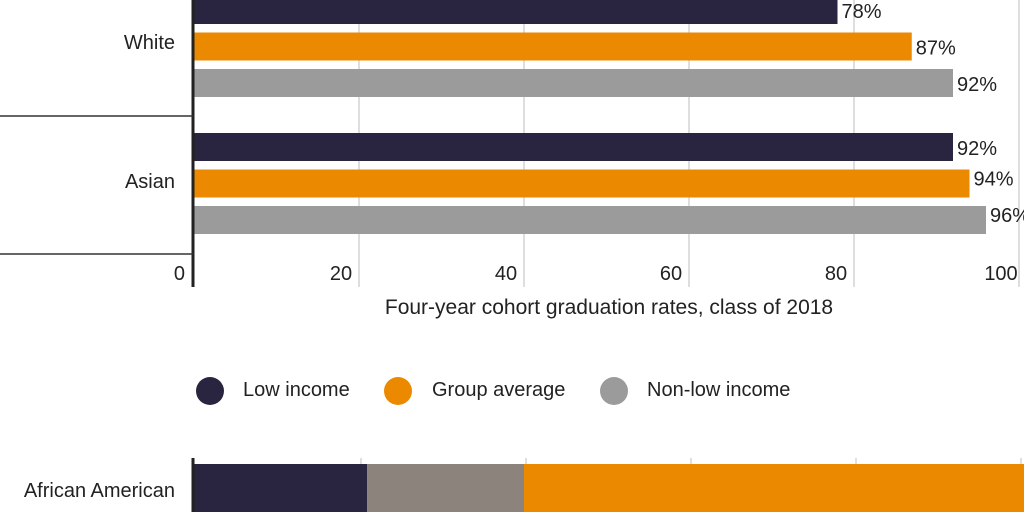 This screenshot has width=1024, height=512. Describe the element at coordinates (179, 274) in the screenshot. I see `x-tick-label: 0` at that location.